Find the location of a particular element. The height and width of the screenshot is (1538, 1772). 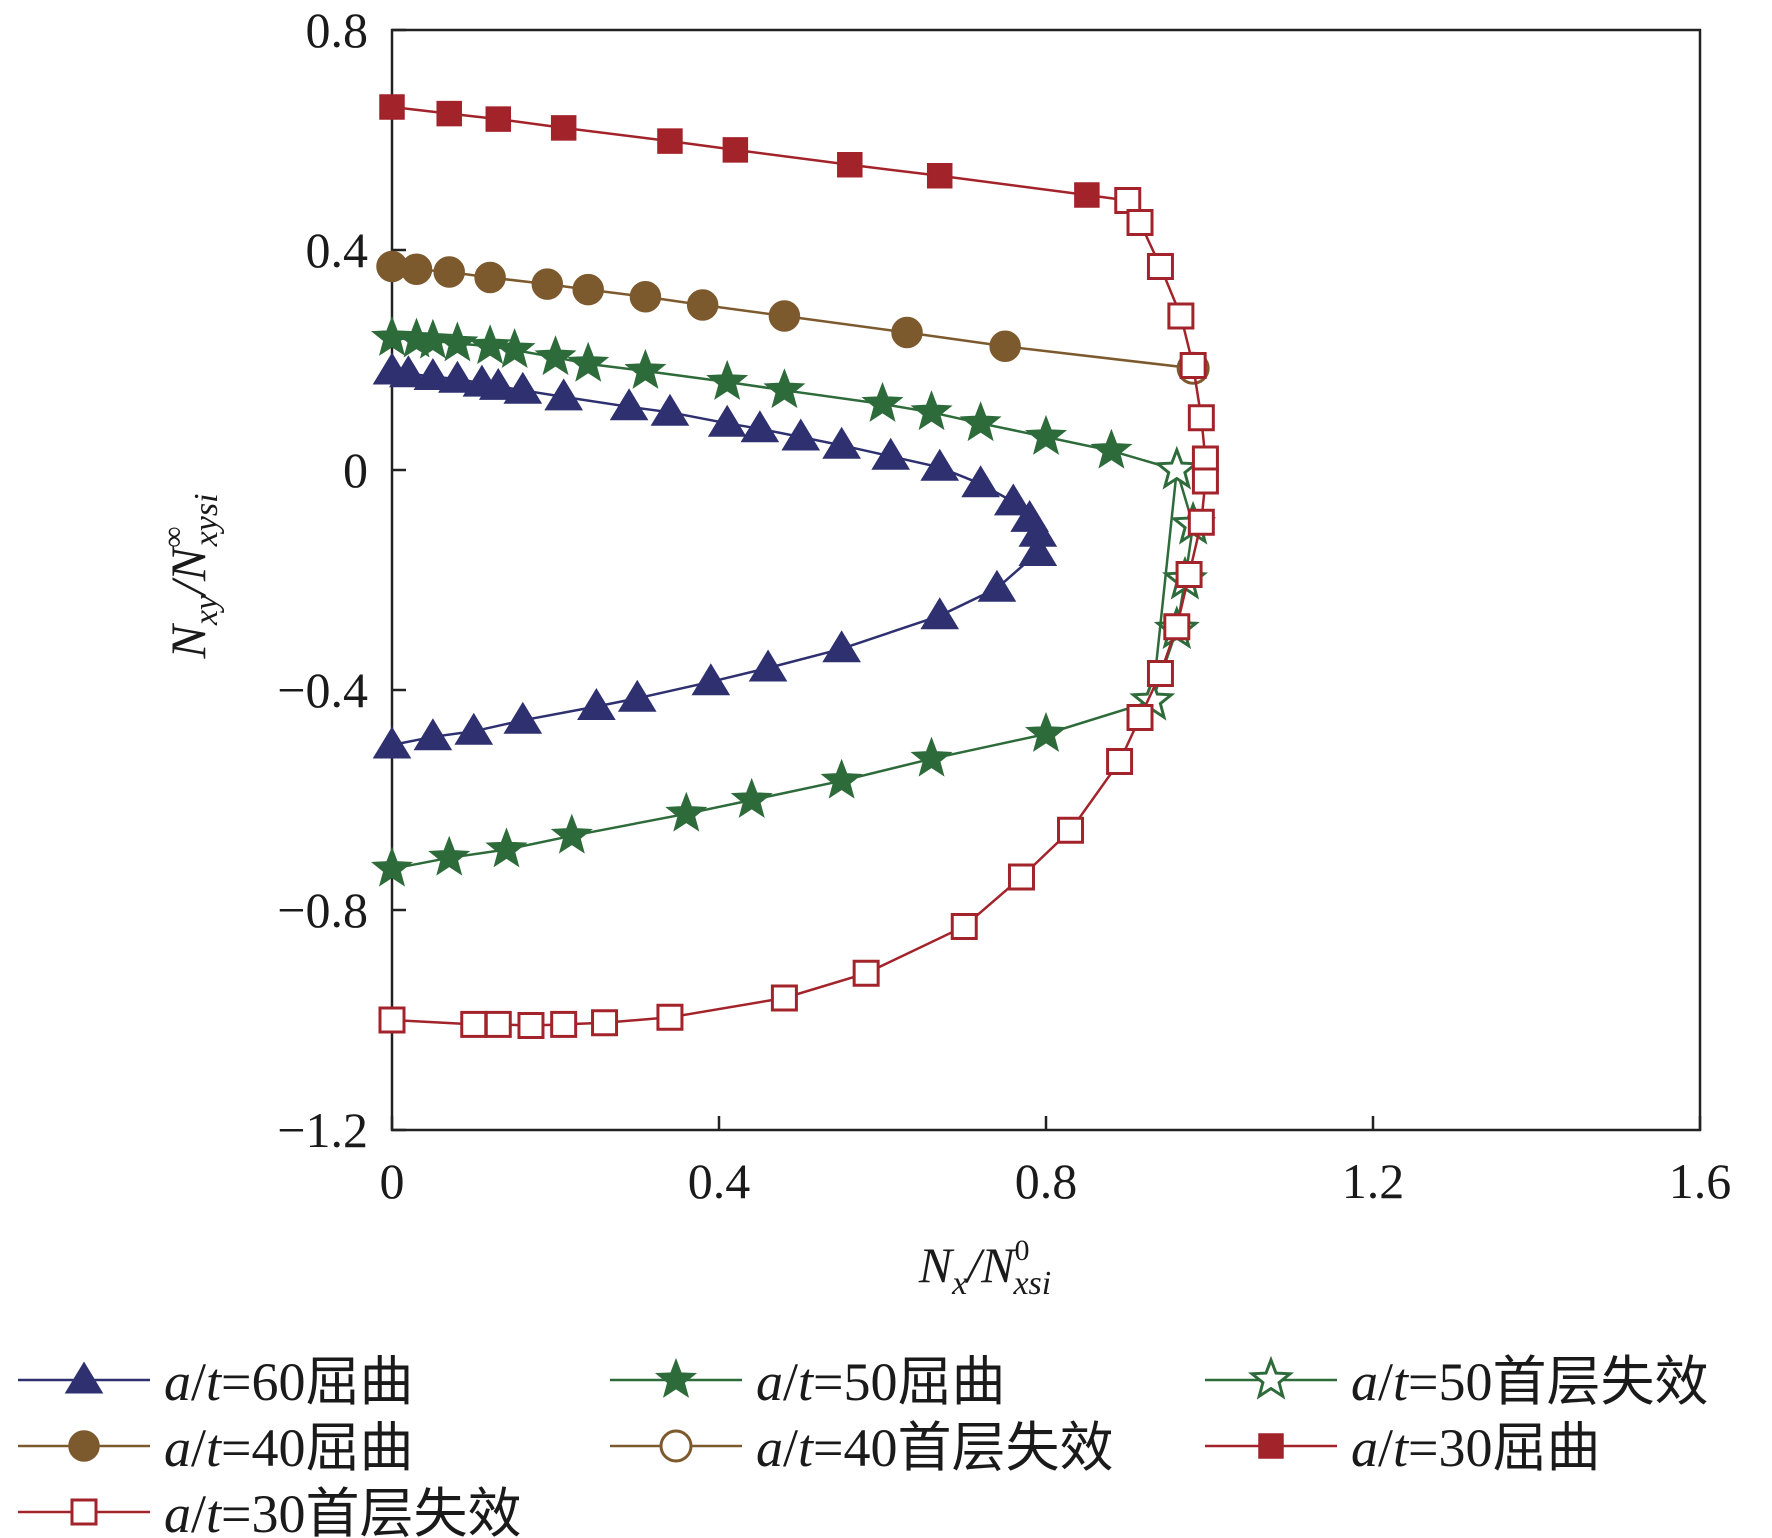

legend-label: a/t=40首层失效 is located at coordinates (935, 1448).